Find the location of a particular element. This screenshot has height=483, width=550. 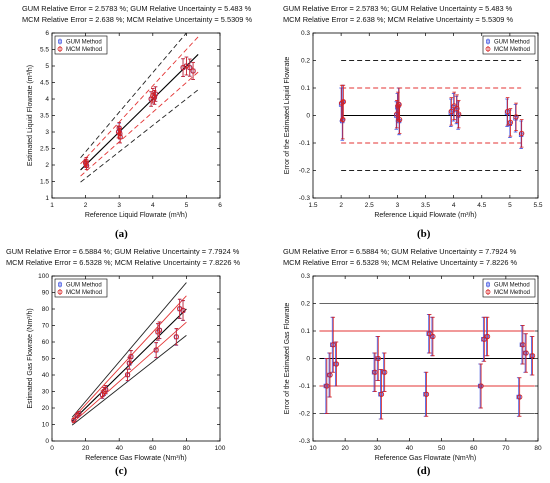

x-axis-label: Reference Liquid Flowrate (m³/h) is located at coordinates (136, 215).